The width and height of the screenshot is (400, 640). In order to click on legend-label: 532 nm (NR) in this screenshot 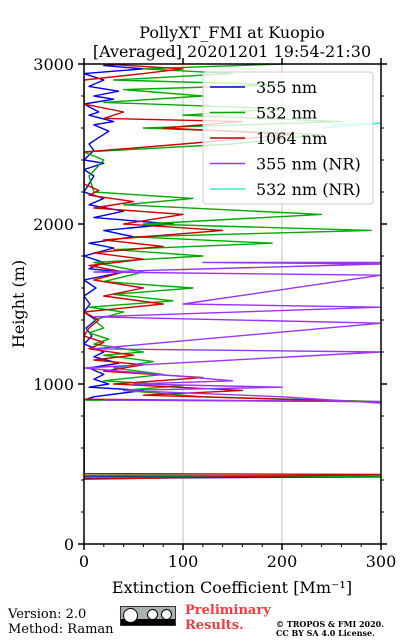, I will do `click(308, 189)`.